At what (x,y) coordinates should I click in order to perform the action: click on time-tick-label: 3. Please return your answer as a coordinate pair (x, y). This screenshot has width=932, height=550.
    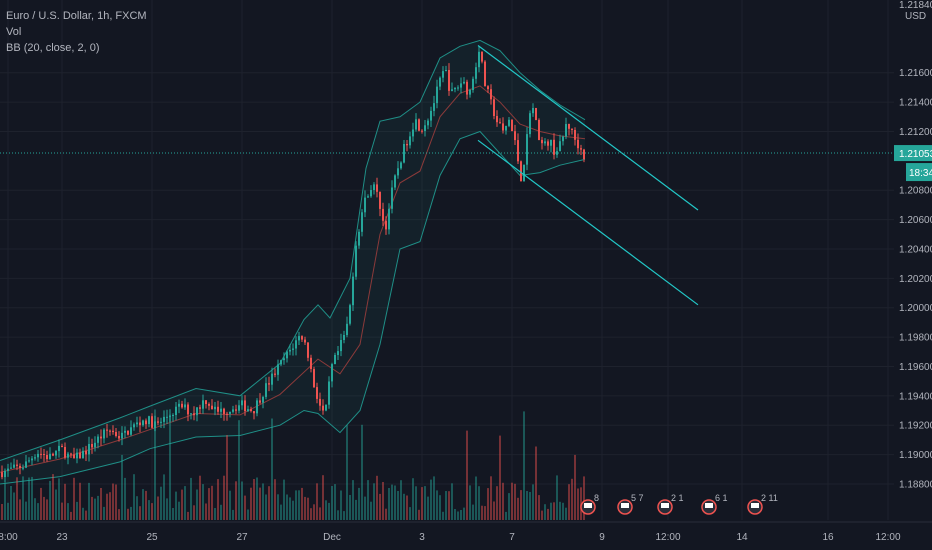
    Looking at the image, I should click on (422, 537).